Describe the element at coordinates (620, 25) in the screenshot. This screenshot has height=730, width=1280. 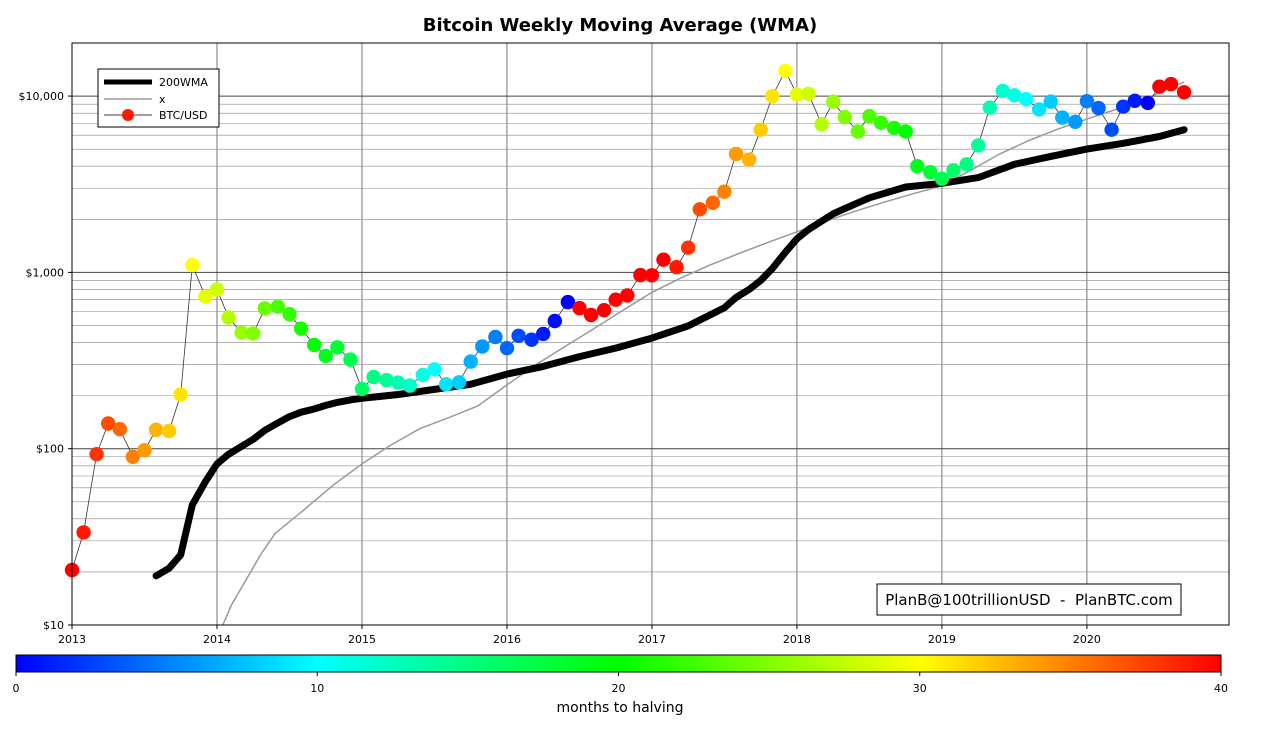
I see `chart-title: Bitcoin Weekly Moving Average (WMA)` at that location.